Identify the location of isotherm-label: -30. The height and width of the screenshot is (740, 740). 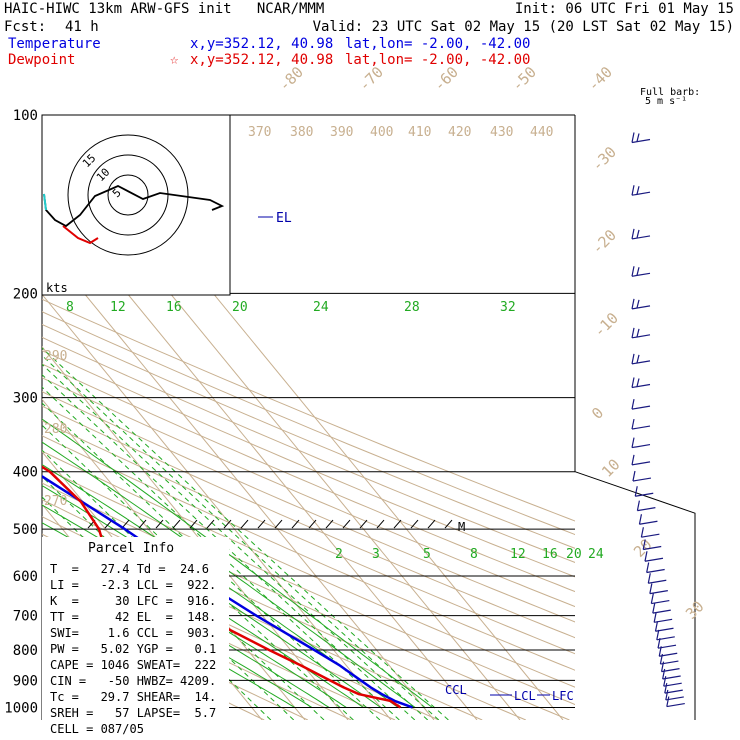
(604, 159).